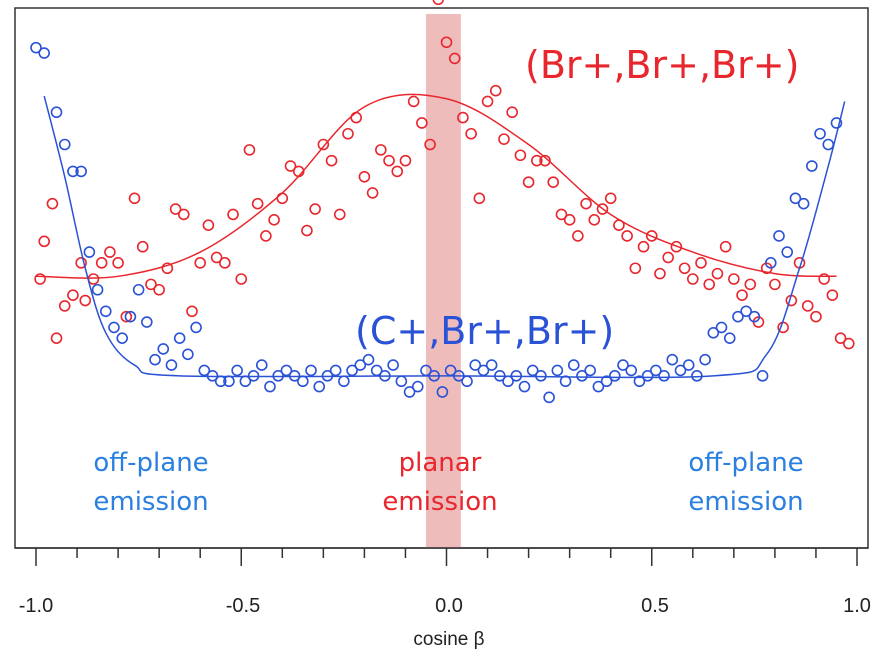 The height and width of the screenshot is (655, 882). Describe the element at coordinates (439, 502) in the screenshot. I see `center-annotation-line2: emission` at that location.